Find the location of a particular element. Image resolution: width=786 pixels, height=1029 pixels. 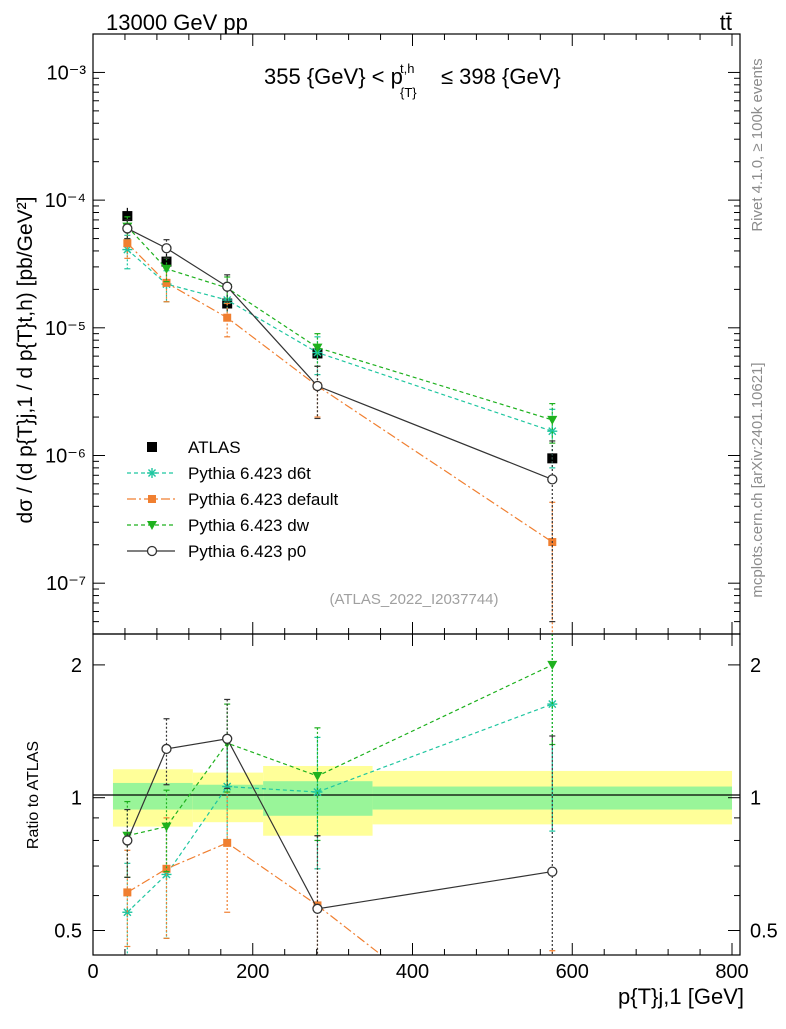

rivet-label: Rivet 4.1.0, ≥ 100k events is located at coordinates (757, 144).